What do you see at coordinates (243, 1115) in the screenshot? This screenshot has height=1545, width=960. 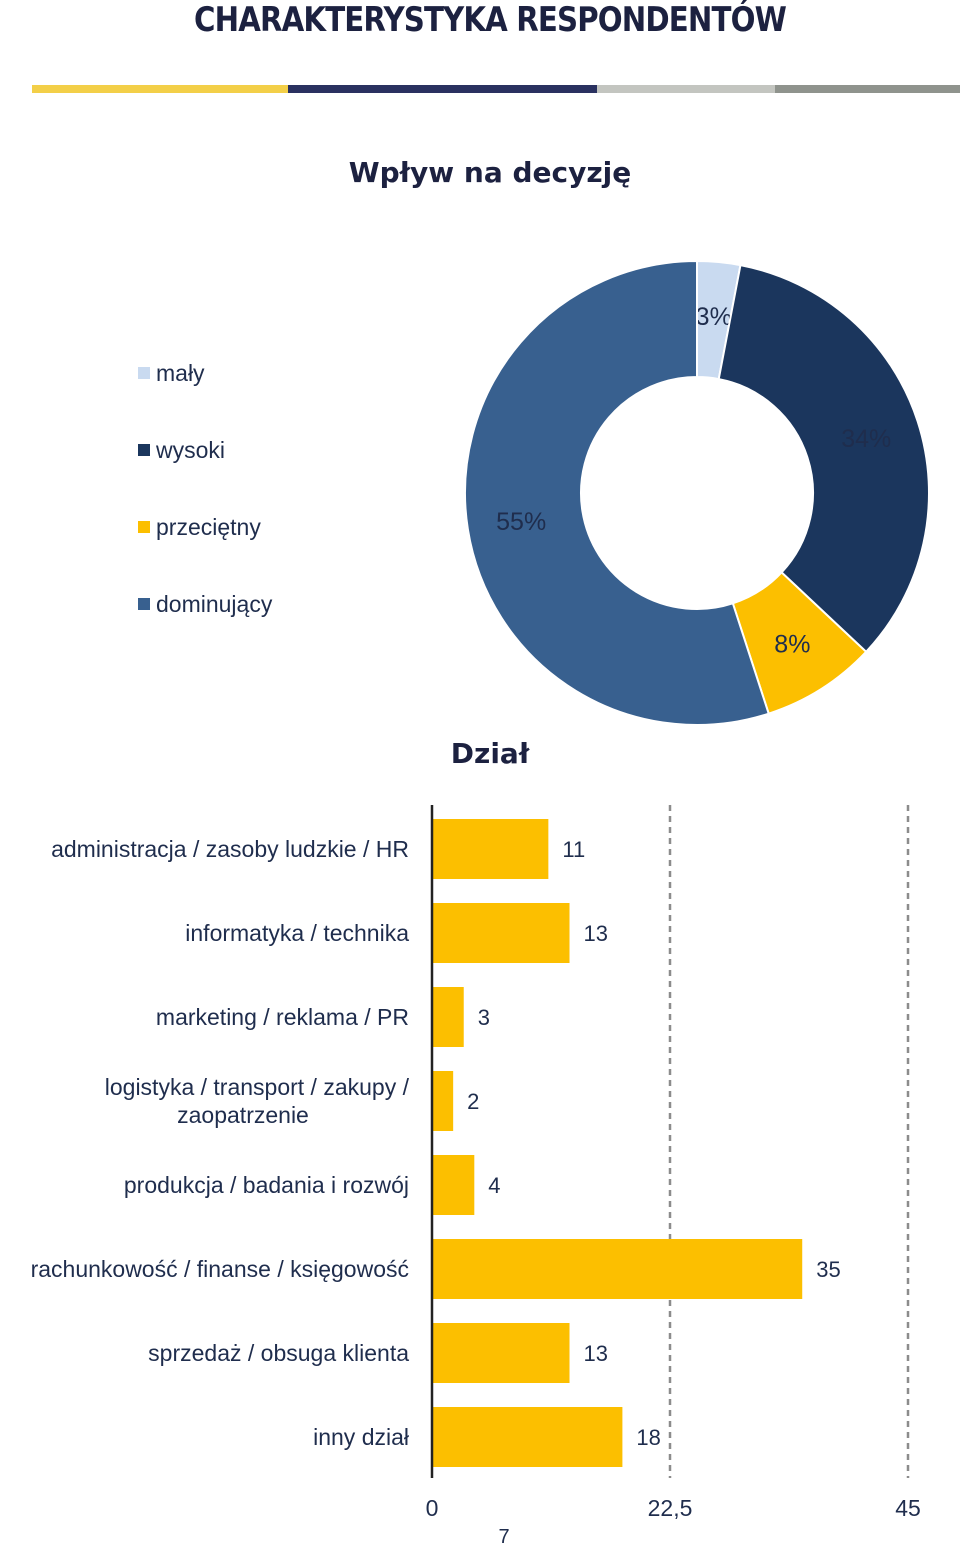 I see `category-label: zaopatrzenie` at bounding box center [243, 1115].